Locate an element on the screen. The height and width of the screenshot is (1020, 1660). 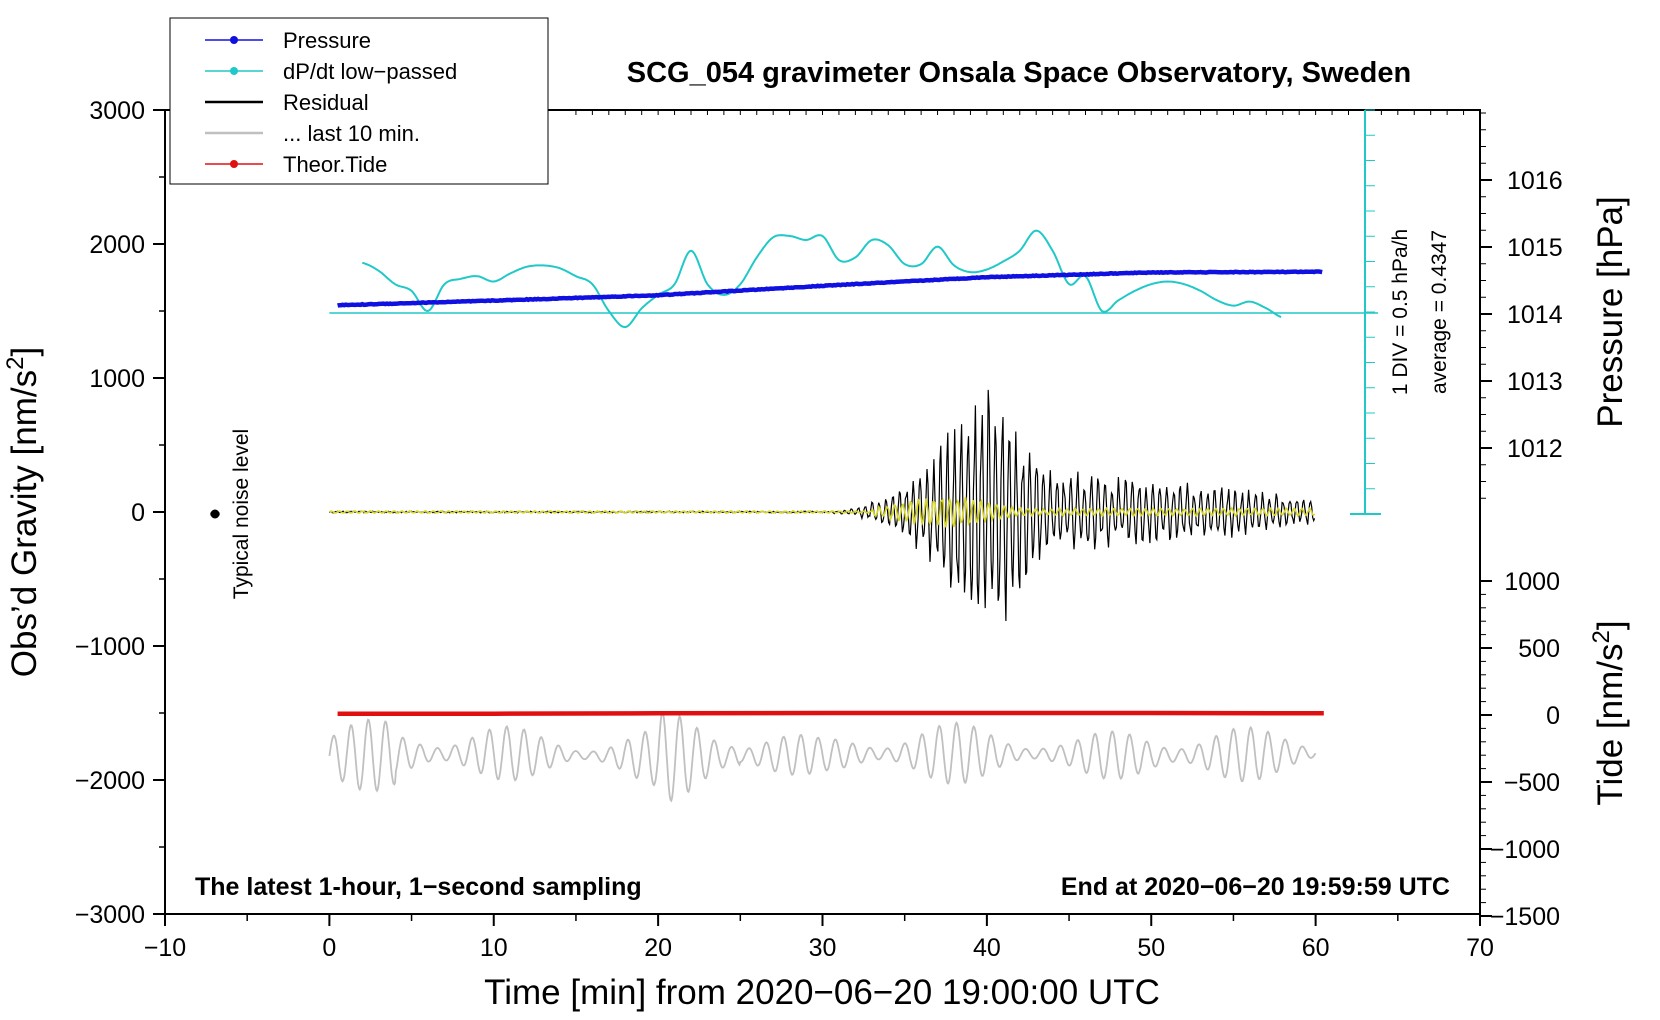
y-tick-label-tide: 0 is located at coordinates (1553, 716).